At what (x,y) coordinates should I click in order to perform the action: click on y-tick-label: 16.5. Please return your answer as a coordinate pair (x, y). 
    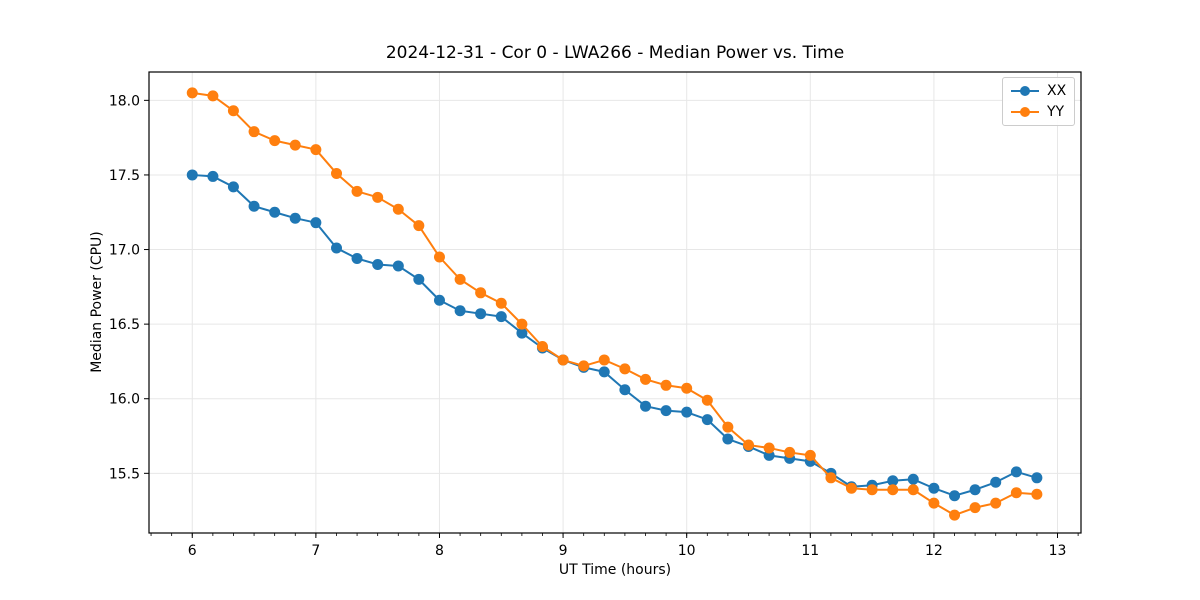
    Looking at the image, I should click on (124, 325).